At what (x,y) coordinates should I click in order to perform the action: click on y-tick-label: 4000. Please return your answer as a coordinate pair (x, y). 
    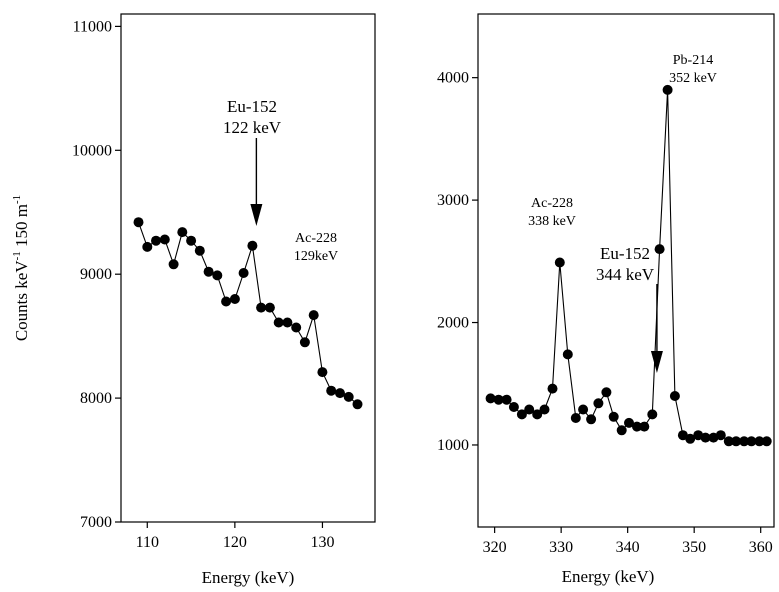
    Looking at the image, I should click on (453, 78).